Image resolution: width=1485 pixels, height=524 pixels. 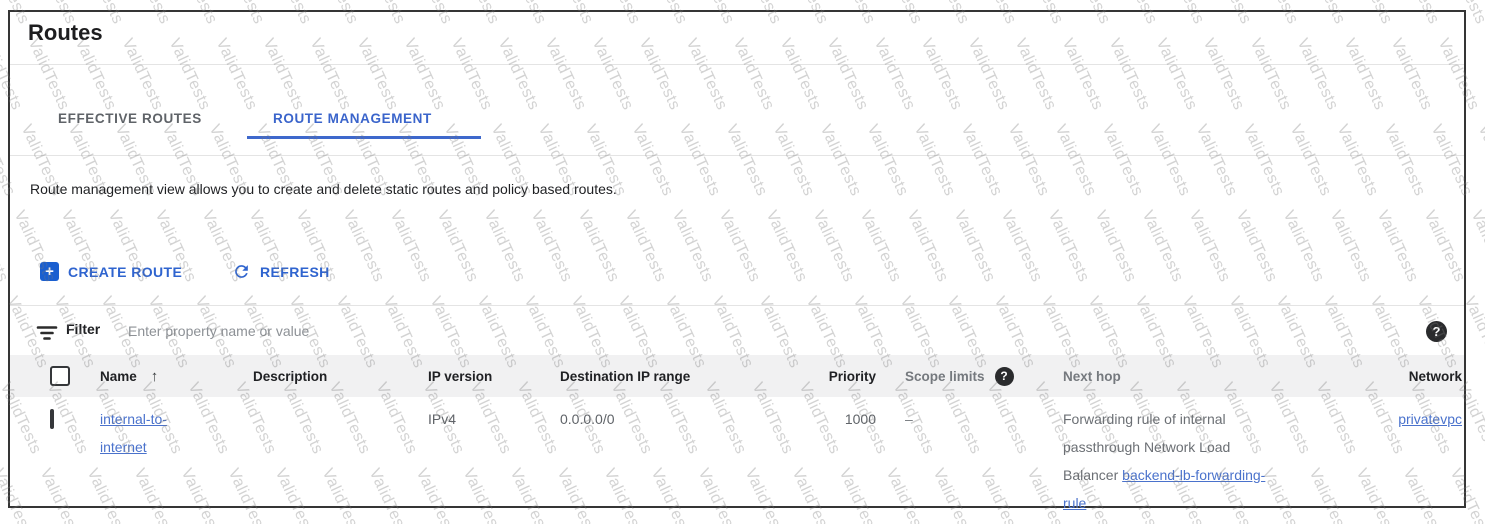 I want to click on plus-icon: +, so click(x=49, y=271).